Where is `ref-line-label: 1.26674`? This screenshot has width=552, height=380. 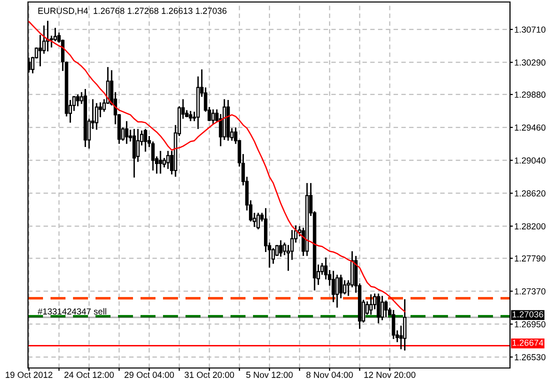 ref-line-label: 1.26674 is located at coordinates (528, 343).